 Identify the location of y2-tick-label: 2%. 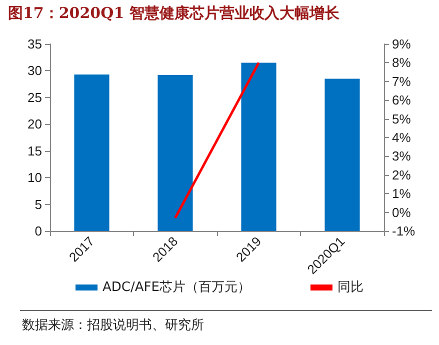
(402, 174).